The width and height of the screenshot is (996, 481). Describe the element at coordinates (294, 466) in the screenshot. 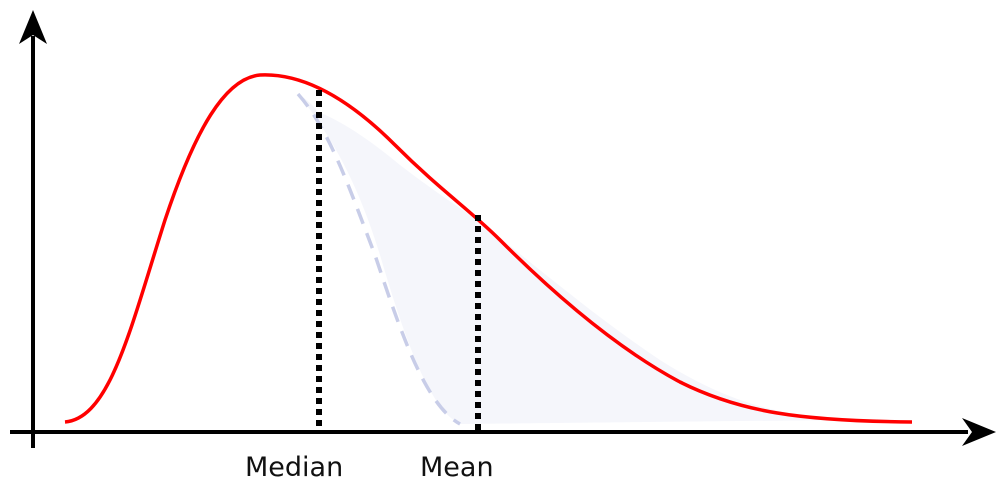

I see `median-label: Median` at that location.